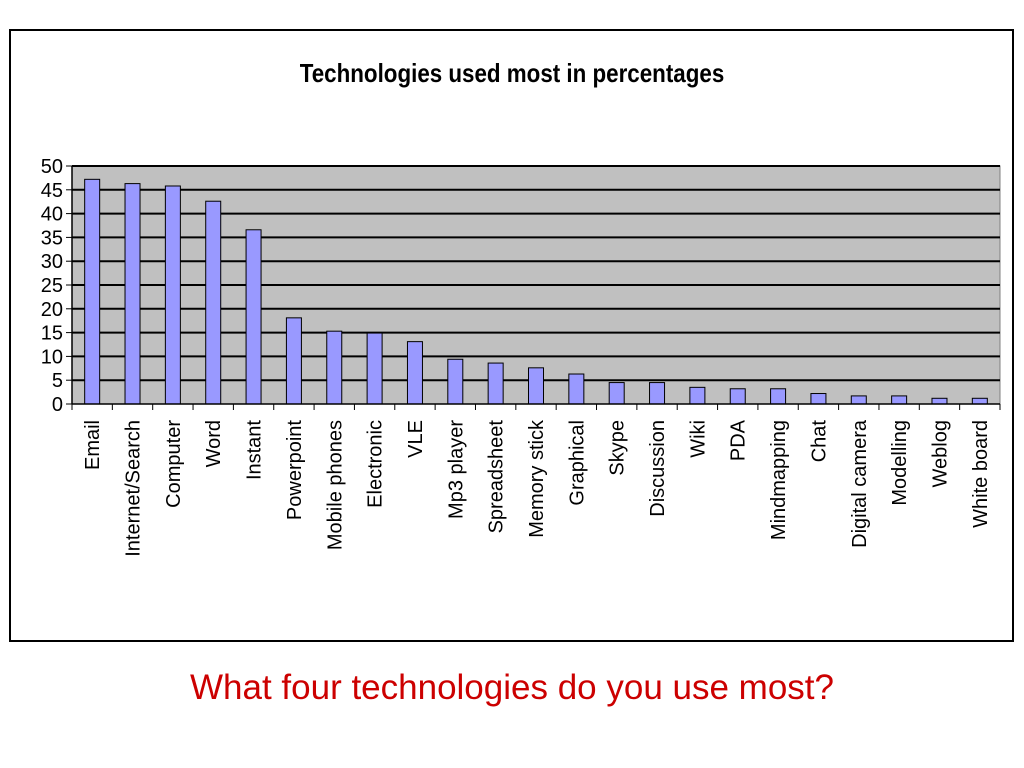 The image size is (1024, 768). I want to click on y-tick-label: 50, so click(52, 167).